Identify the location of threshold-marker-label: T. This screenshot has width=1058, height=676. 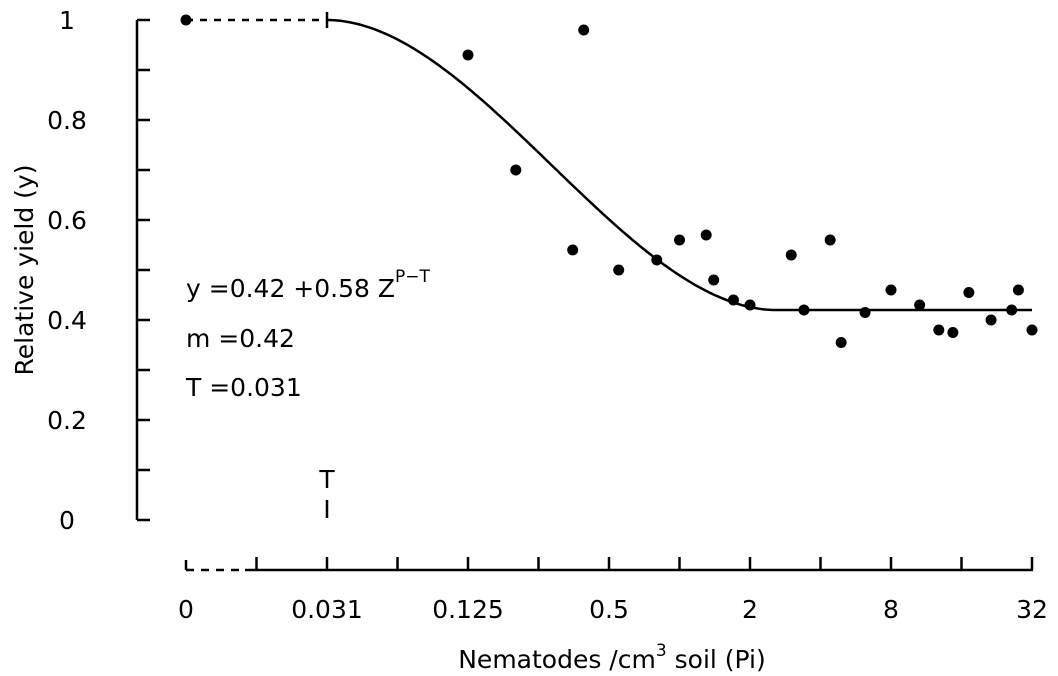
(326, 479).